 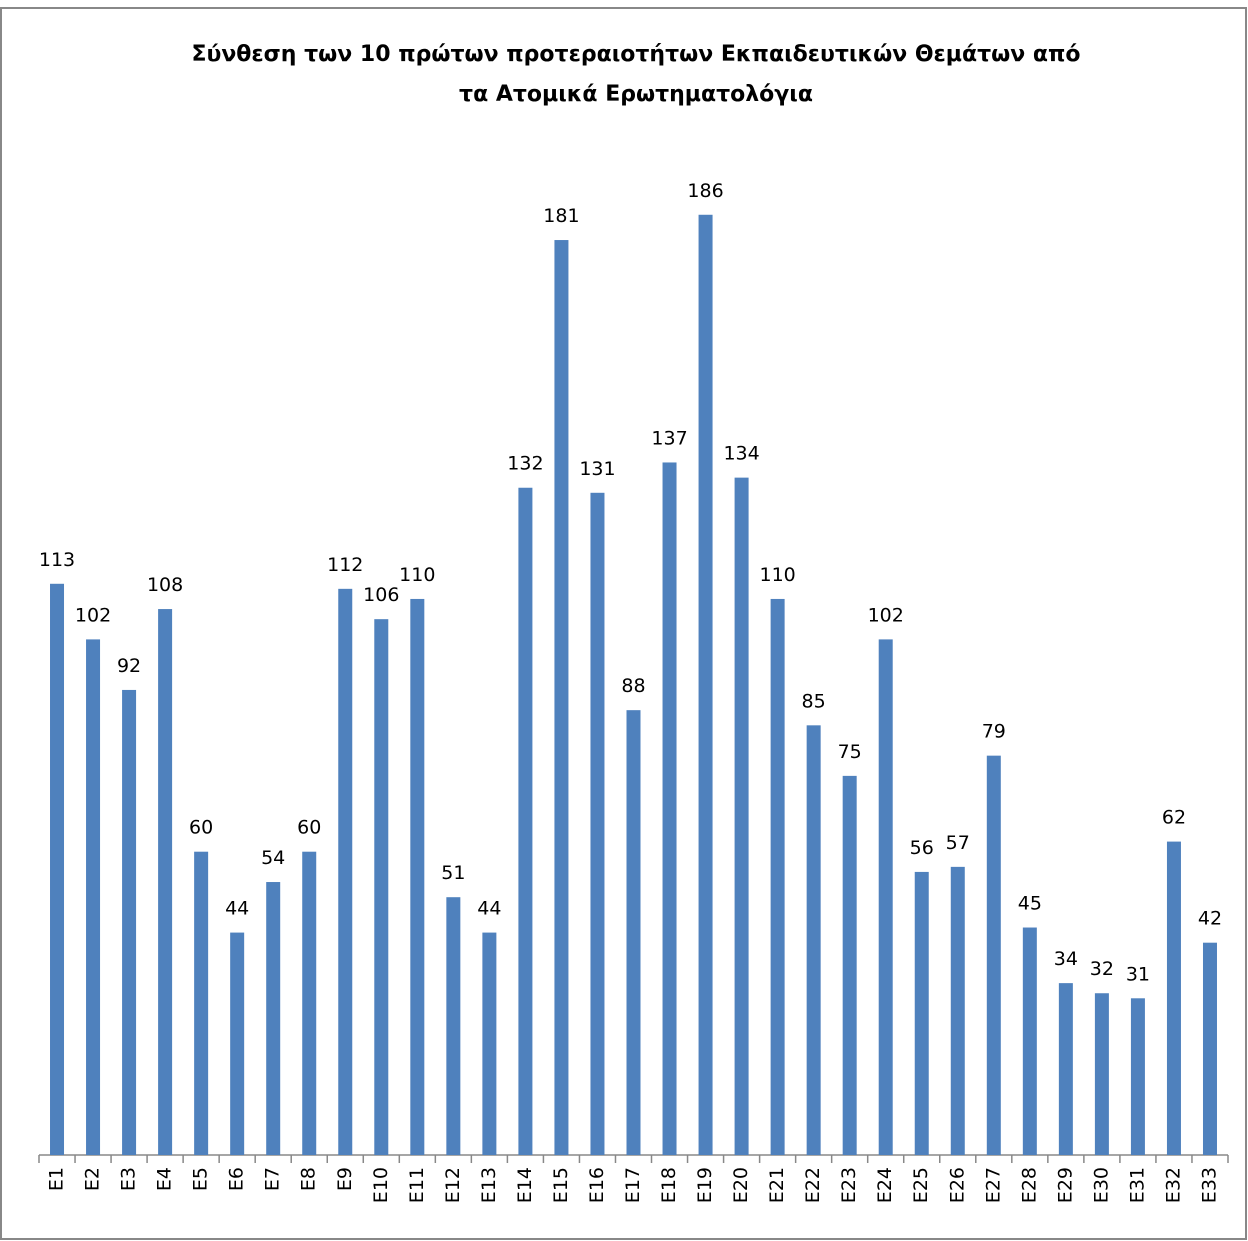 What do you see at coordinates (1137, 1185) in the screenshot?
I see `x-tick-label: E31` at bounding box center [1137, 1185].